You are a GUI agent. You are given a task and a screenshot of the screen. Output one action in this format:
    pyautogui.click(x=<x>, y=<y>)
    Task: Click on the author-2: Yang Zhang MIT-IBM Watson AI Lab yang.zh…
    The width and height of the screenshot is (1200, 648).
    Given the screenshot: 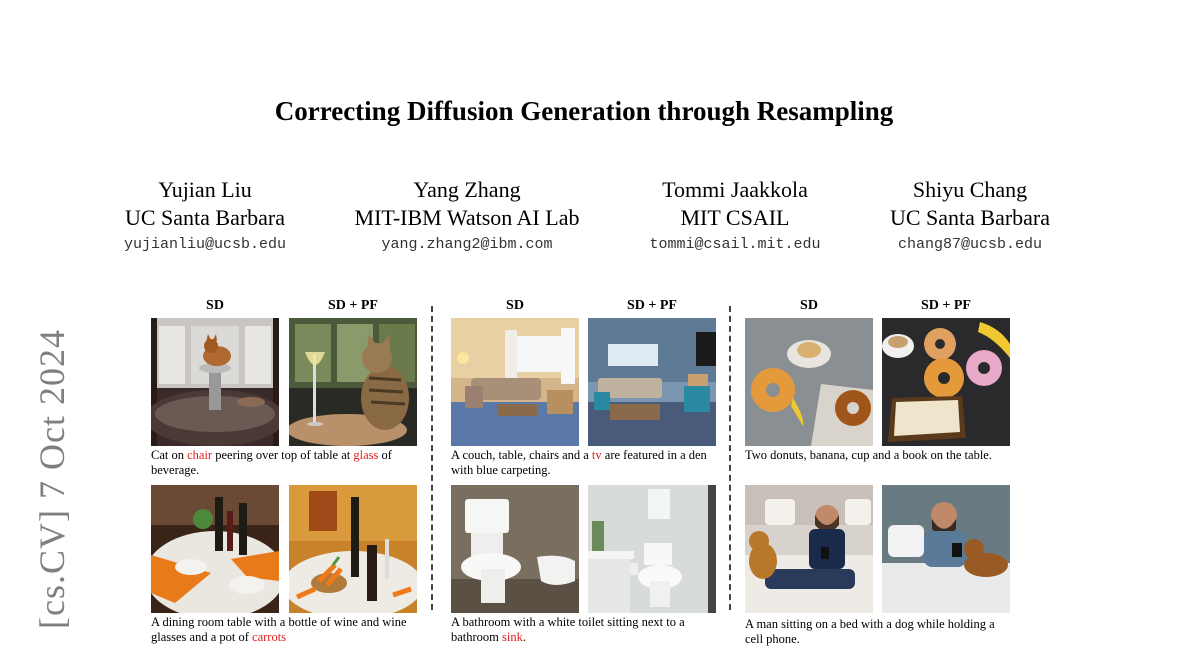 What is the action you would take?
    pyautogui.click(x=467, y=217)
    